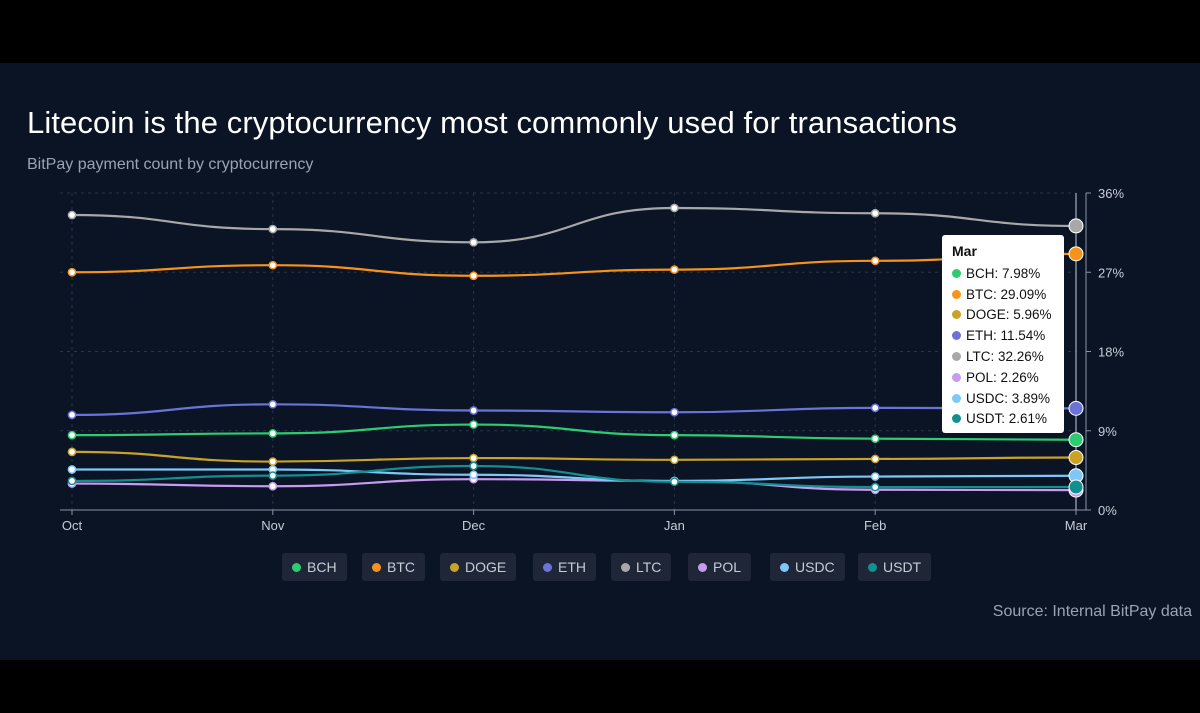  I want to click on tooltip-row-label: LTC: 32.26%, so click(1005, 357).